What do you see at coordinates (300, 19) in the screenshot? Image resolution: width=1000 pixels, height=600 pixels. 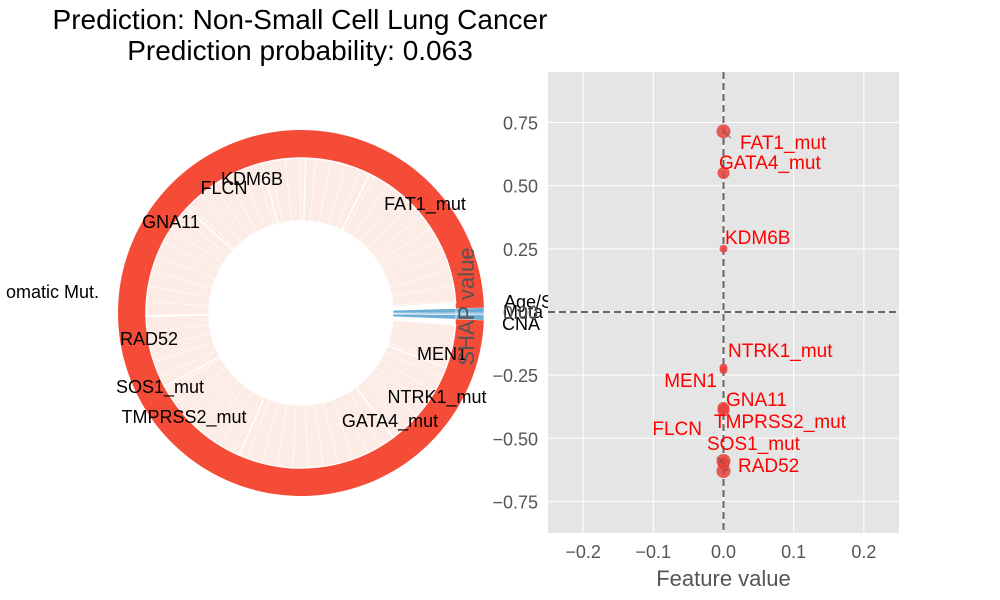 I see `chart-title-line1: Prediction: Non-Small Cell Lung Cancer` at bounding box center [300, 19].